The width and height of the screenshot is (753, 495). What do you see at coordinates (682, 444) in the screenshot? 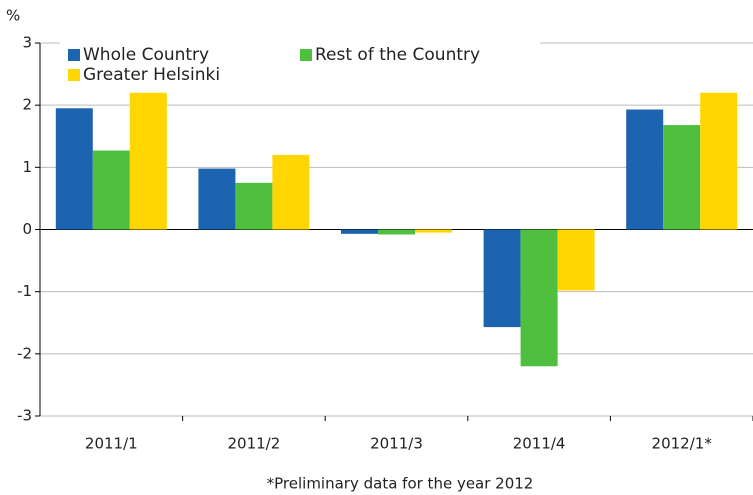
I see `x-tick-label: 2012/1*` at bounding box center [682, 444].